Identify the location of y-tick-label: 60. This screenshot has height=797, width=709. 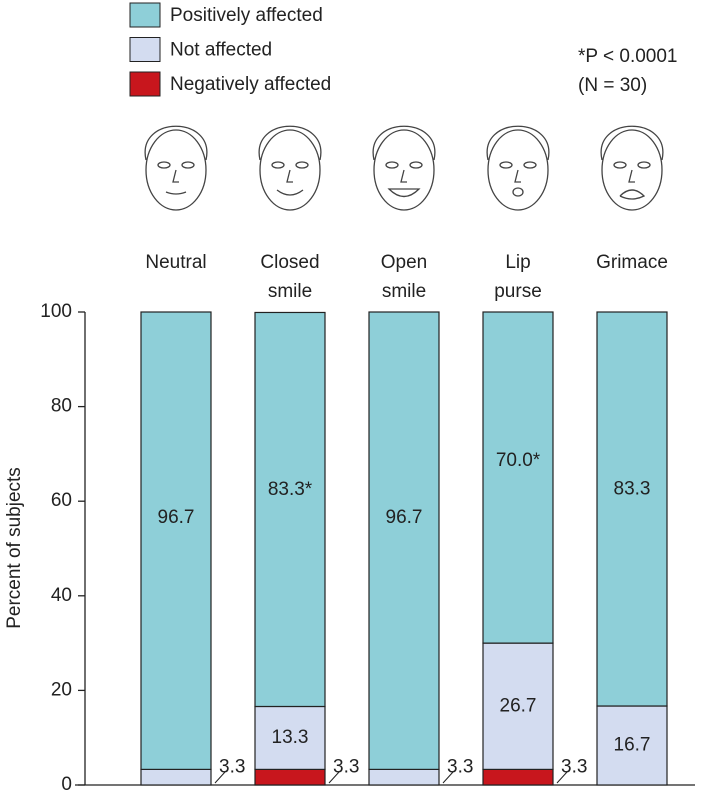
(61, 500).